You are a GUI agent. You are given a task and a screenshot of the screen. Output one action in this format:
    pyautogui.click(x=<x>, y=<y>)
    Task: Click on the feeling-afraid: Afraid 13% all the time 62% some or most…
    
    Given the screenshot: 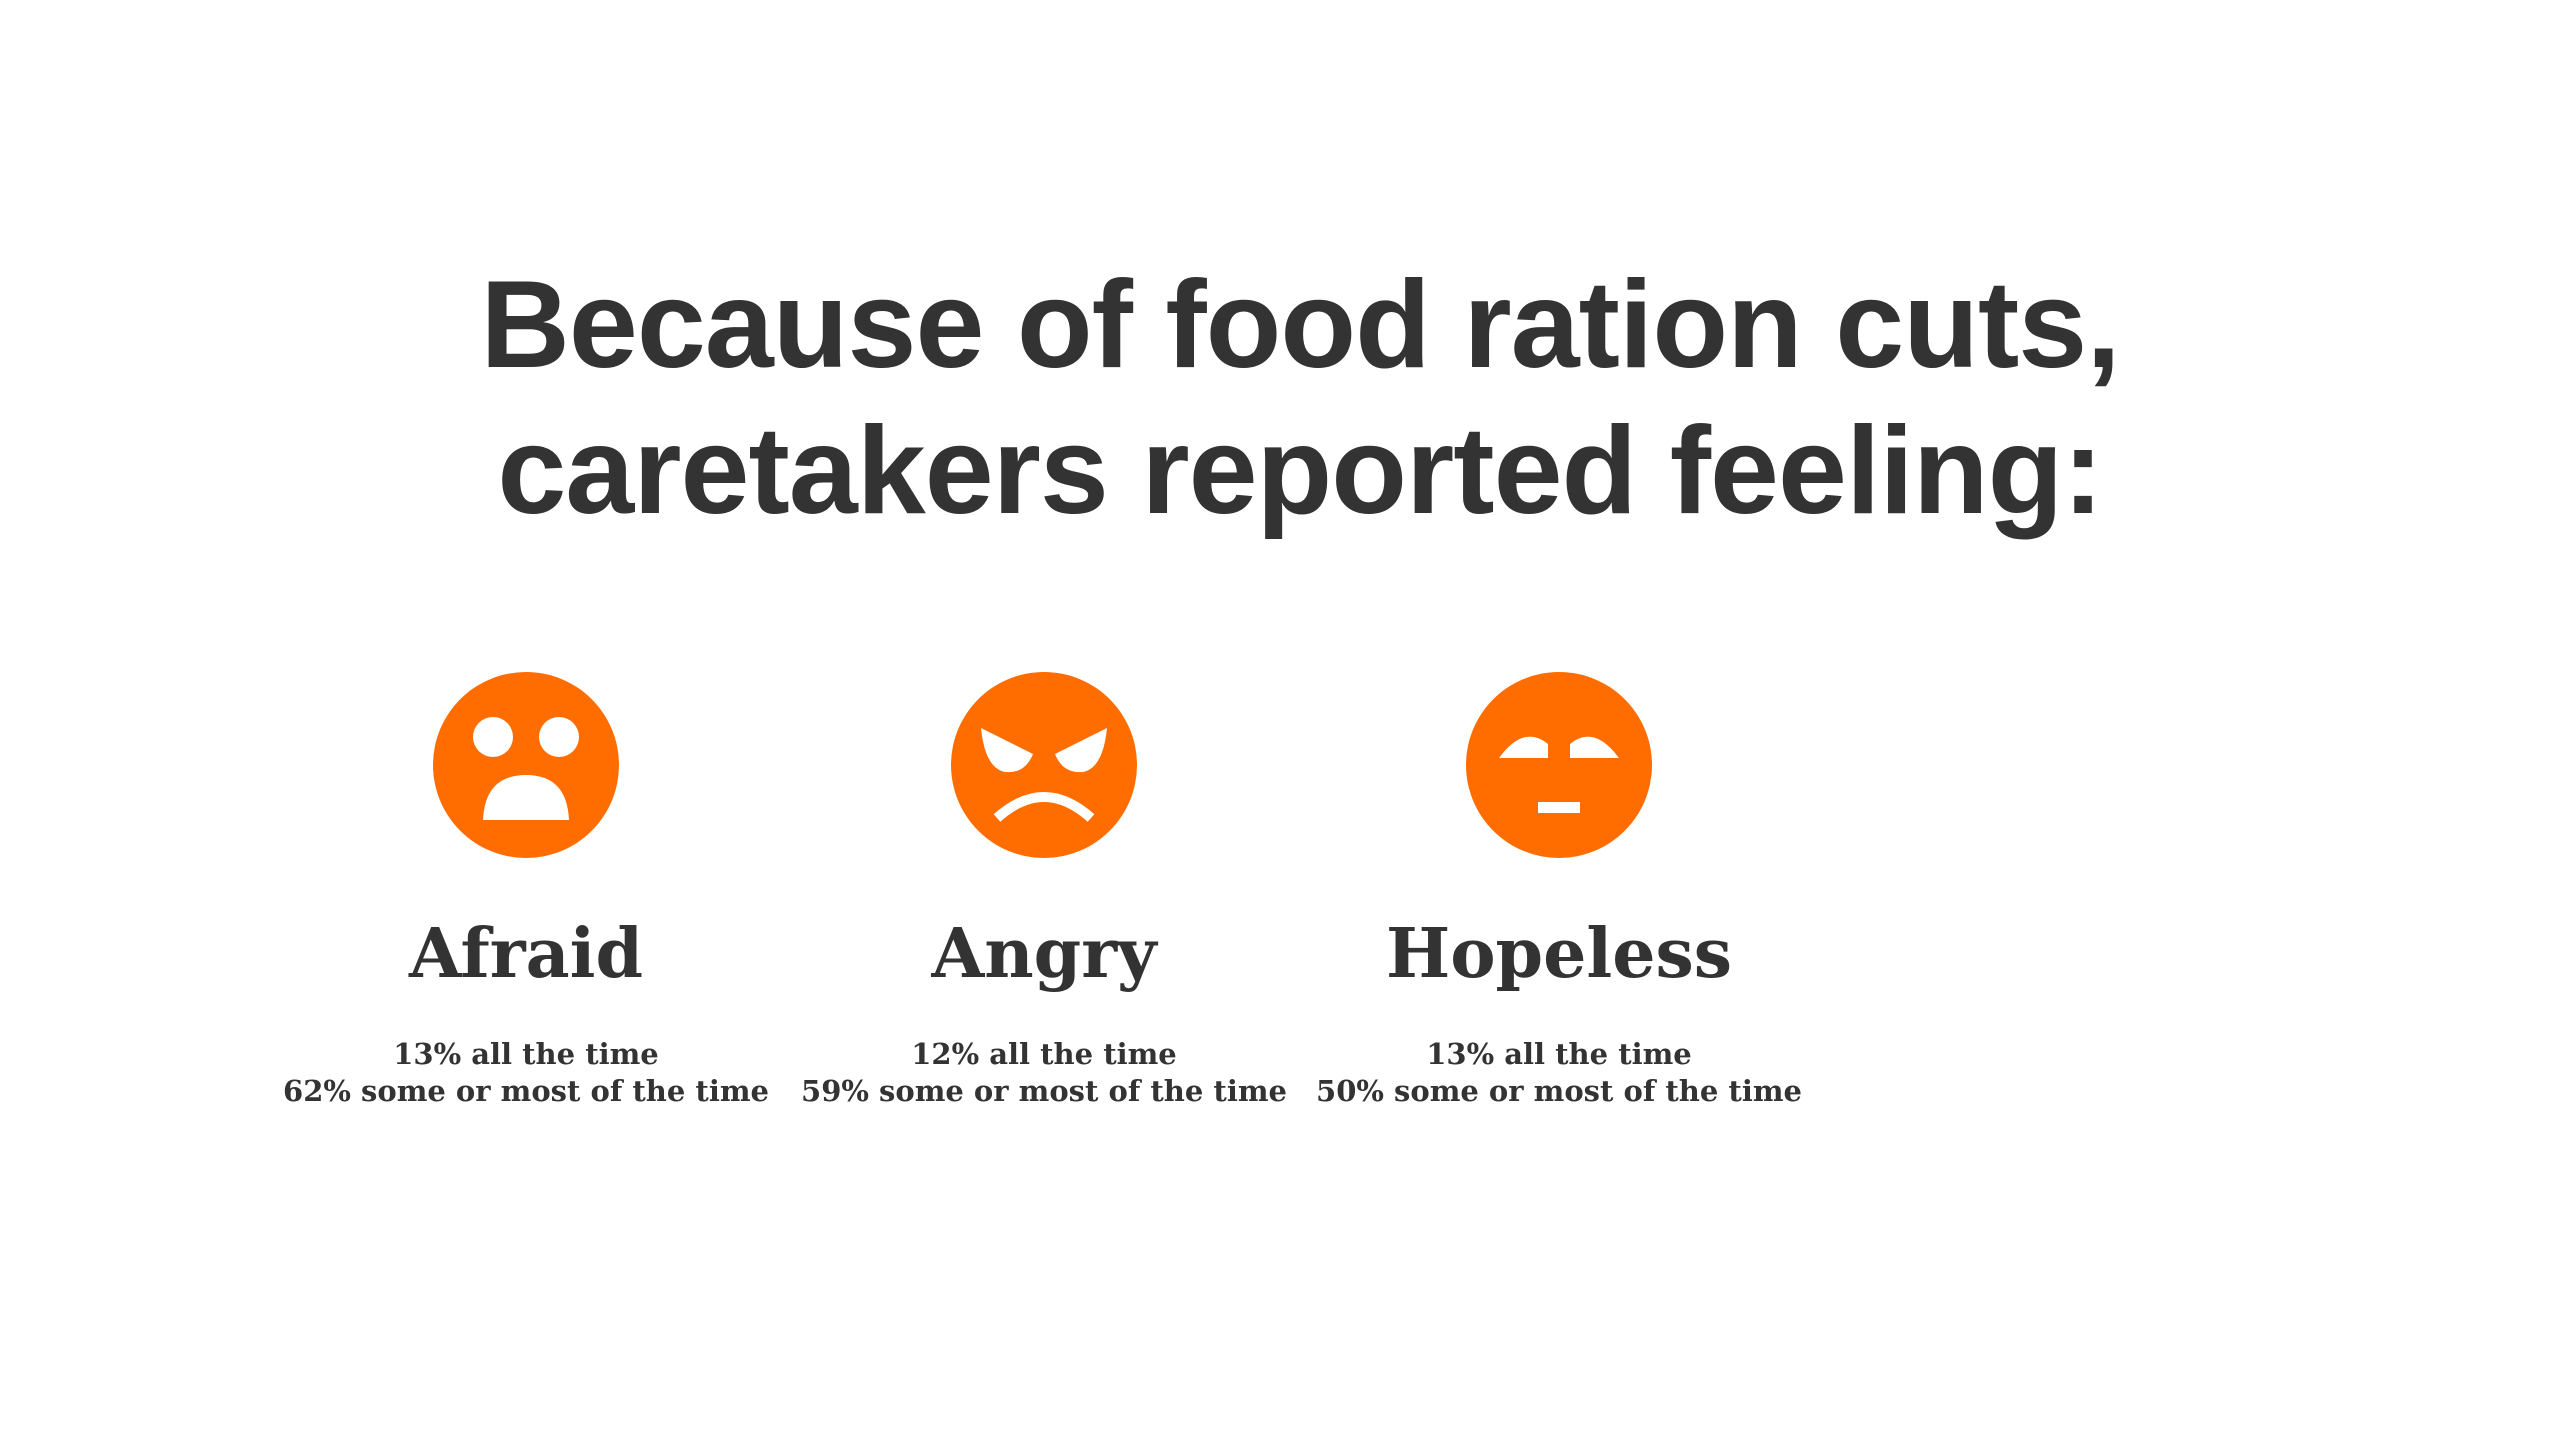 What is the action you would take?
    pyautogui.click(x=526, y=891)
    